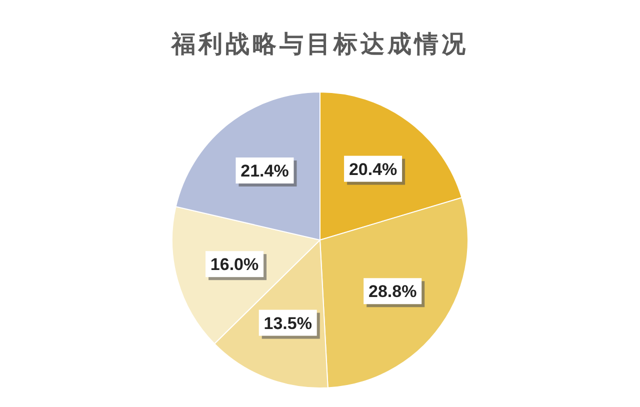 The width and height of the screenshot is (640, 407). I want to click on chart-title: 福利战略与目标达成情况, so click(319, 44).